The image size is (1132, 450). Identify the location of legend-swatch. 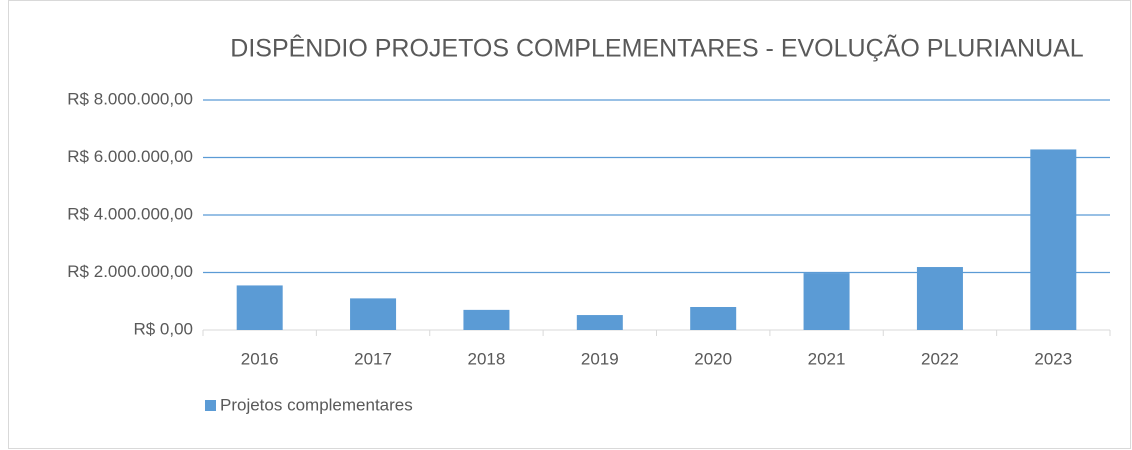
(210, 405).